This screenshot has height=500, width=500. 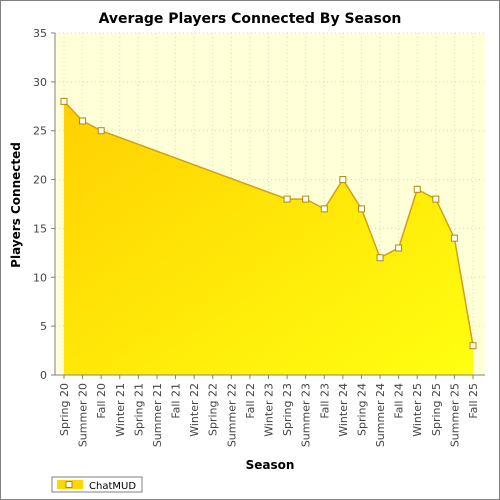 What do you see at coordinates (399, 401) in the screenshot?
I see `x-tick-label: Fall 24` at bounding box center [399, 401].